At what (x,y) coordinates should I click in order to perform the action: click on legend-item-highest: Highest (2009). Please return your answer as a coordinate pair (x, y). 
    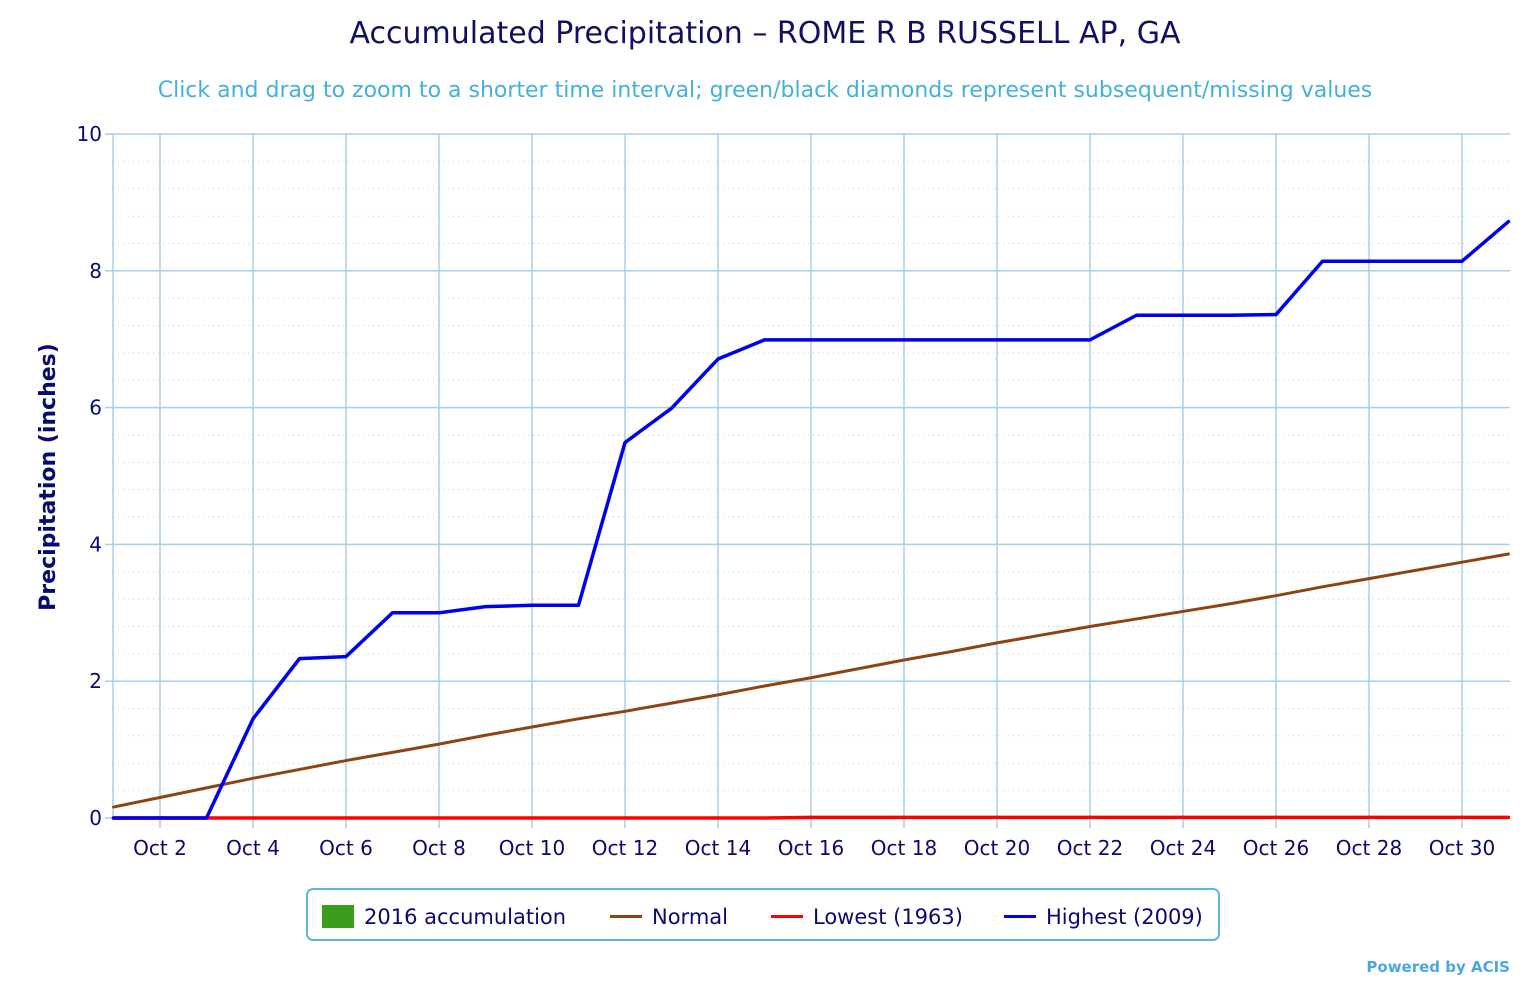
    Looking at the image, I should click on (1103, 916).